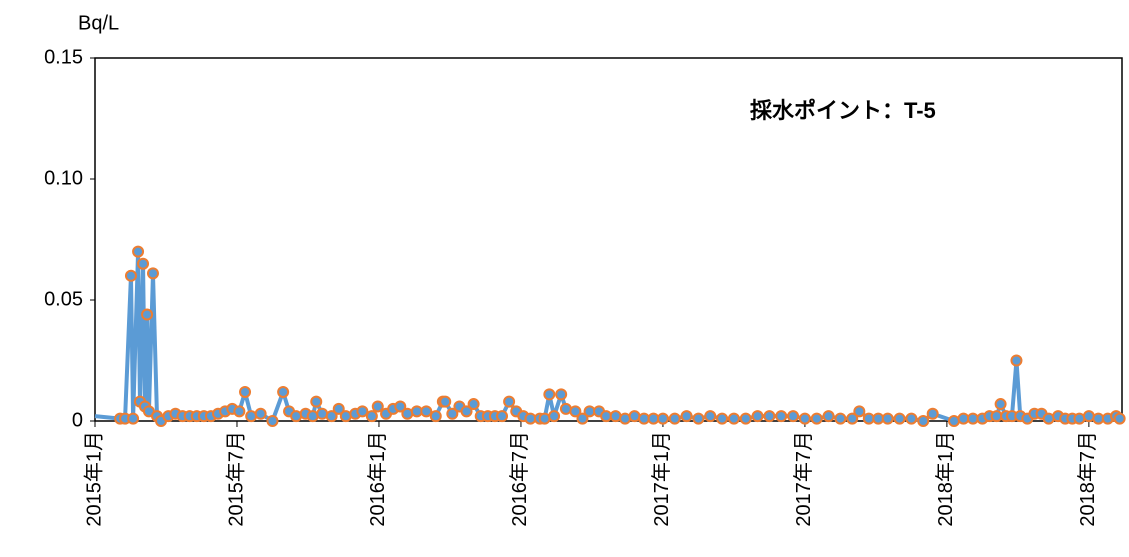 The image size is (1129, 557). I want to click on x-tick-label: 2015年7月, so click(235, 479).